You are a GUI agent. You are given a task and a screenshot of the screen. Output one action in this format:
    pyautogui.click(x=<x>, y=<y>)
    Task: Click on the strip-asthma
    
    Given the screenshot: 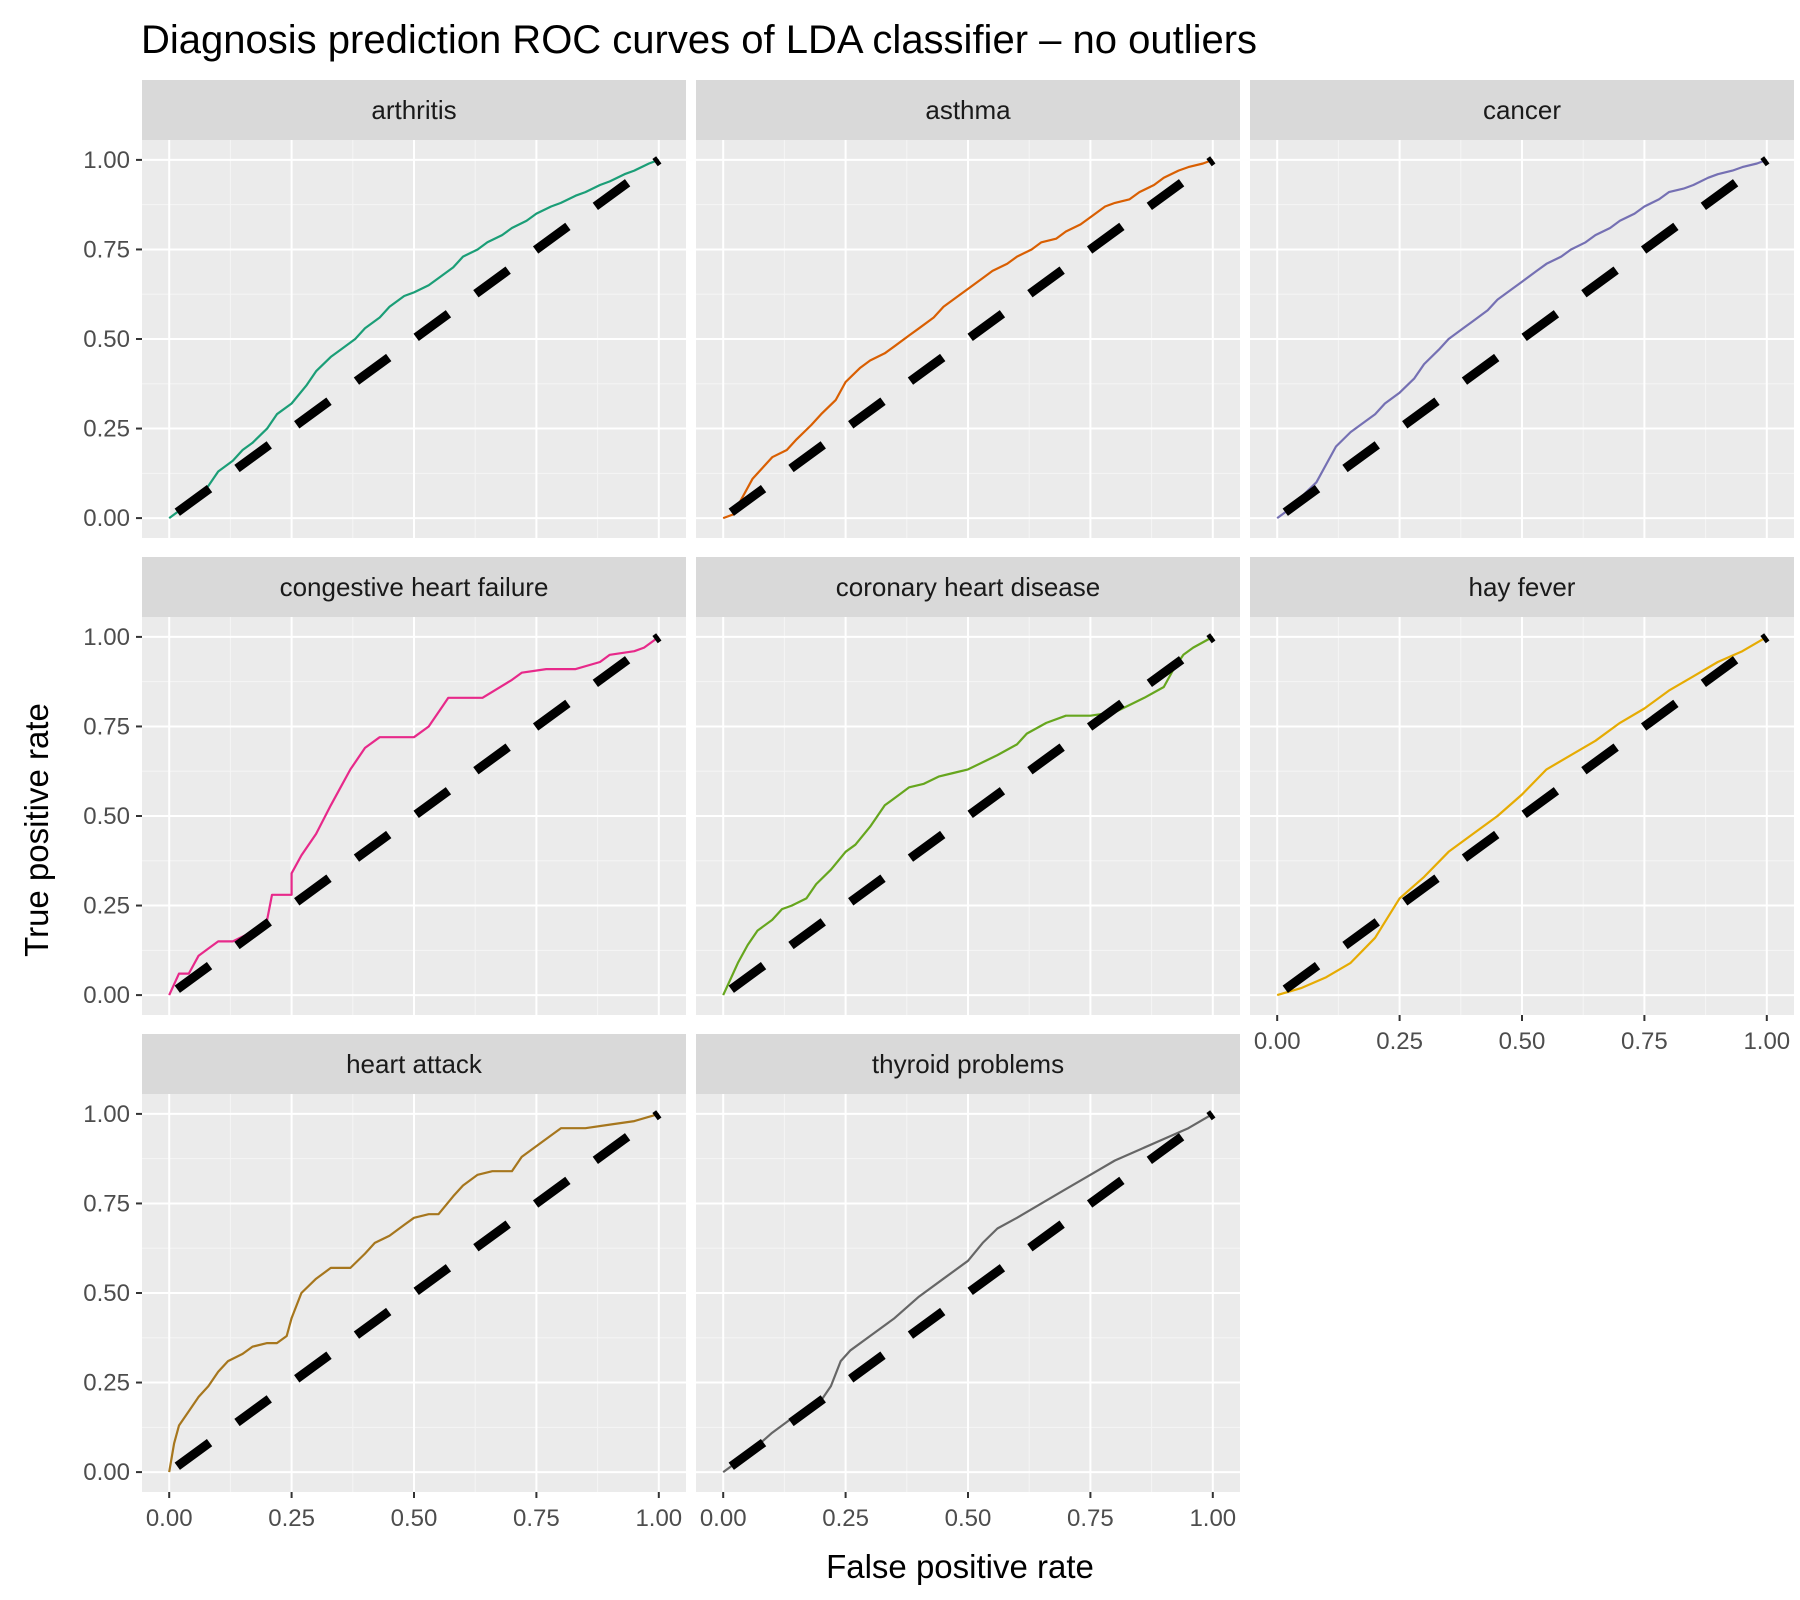 What is the action you would take?
    pyautogui.click(x=968, y=110)
    